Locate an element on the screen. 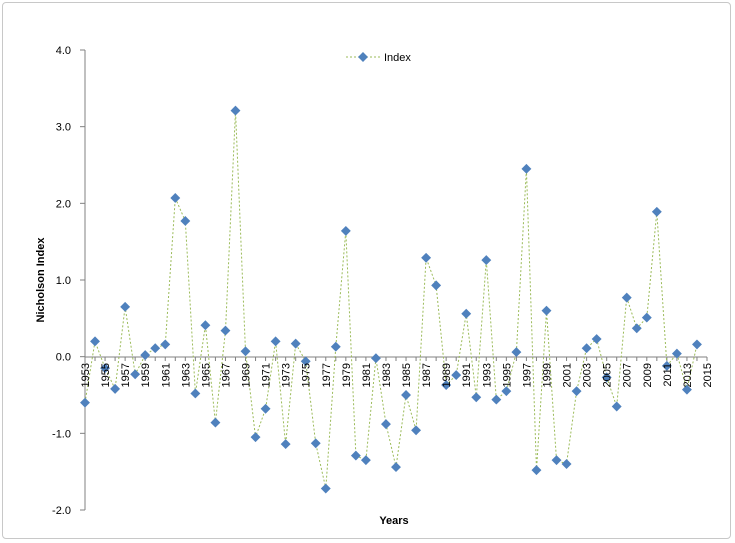 This screenshot has height=543, width=735. y-tick-label: -2.0 is located at coordinates (61, 511).